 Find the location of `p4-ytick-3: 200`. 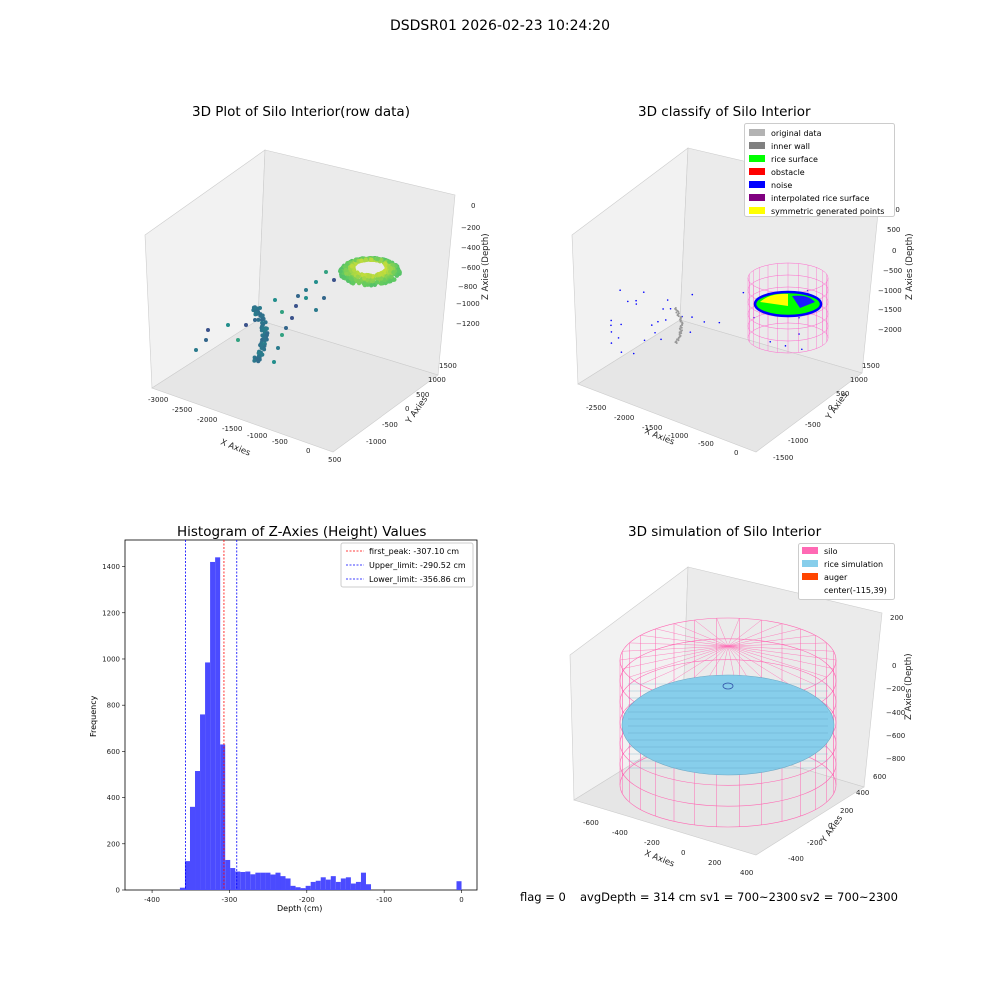

p4-ytick-3: 200 is located at coordinates (846, 811).